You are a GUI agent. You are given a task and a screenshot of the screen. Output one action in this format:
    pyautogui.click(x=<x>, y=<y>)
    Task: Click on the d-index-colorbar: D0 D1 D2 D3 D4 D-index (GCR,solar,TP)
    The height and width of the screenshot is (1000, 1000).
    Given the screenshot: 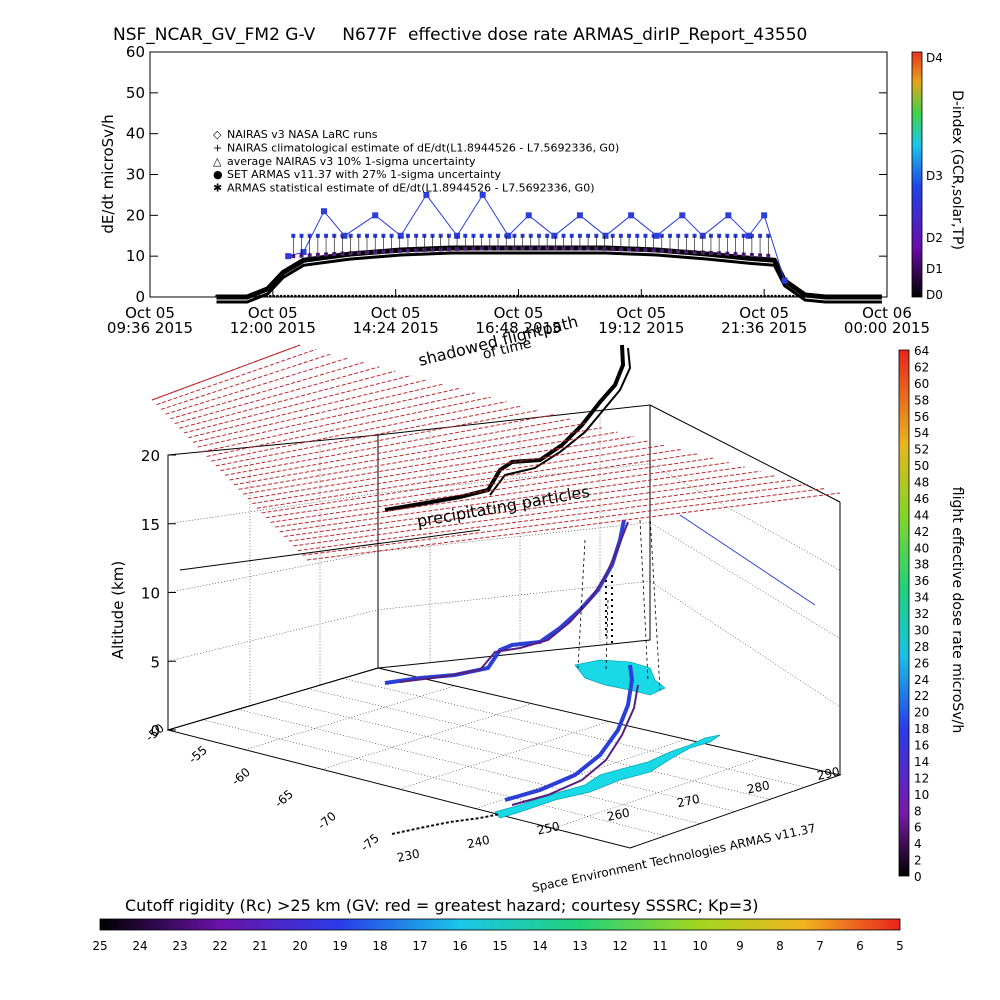 What is the action you would take?
    pyautogui.click(x=938, y=176)
    